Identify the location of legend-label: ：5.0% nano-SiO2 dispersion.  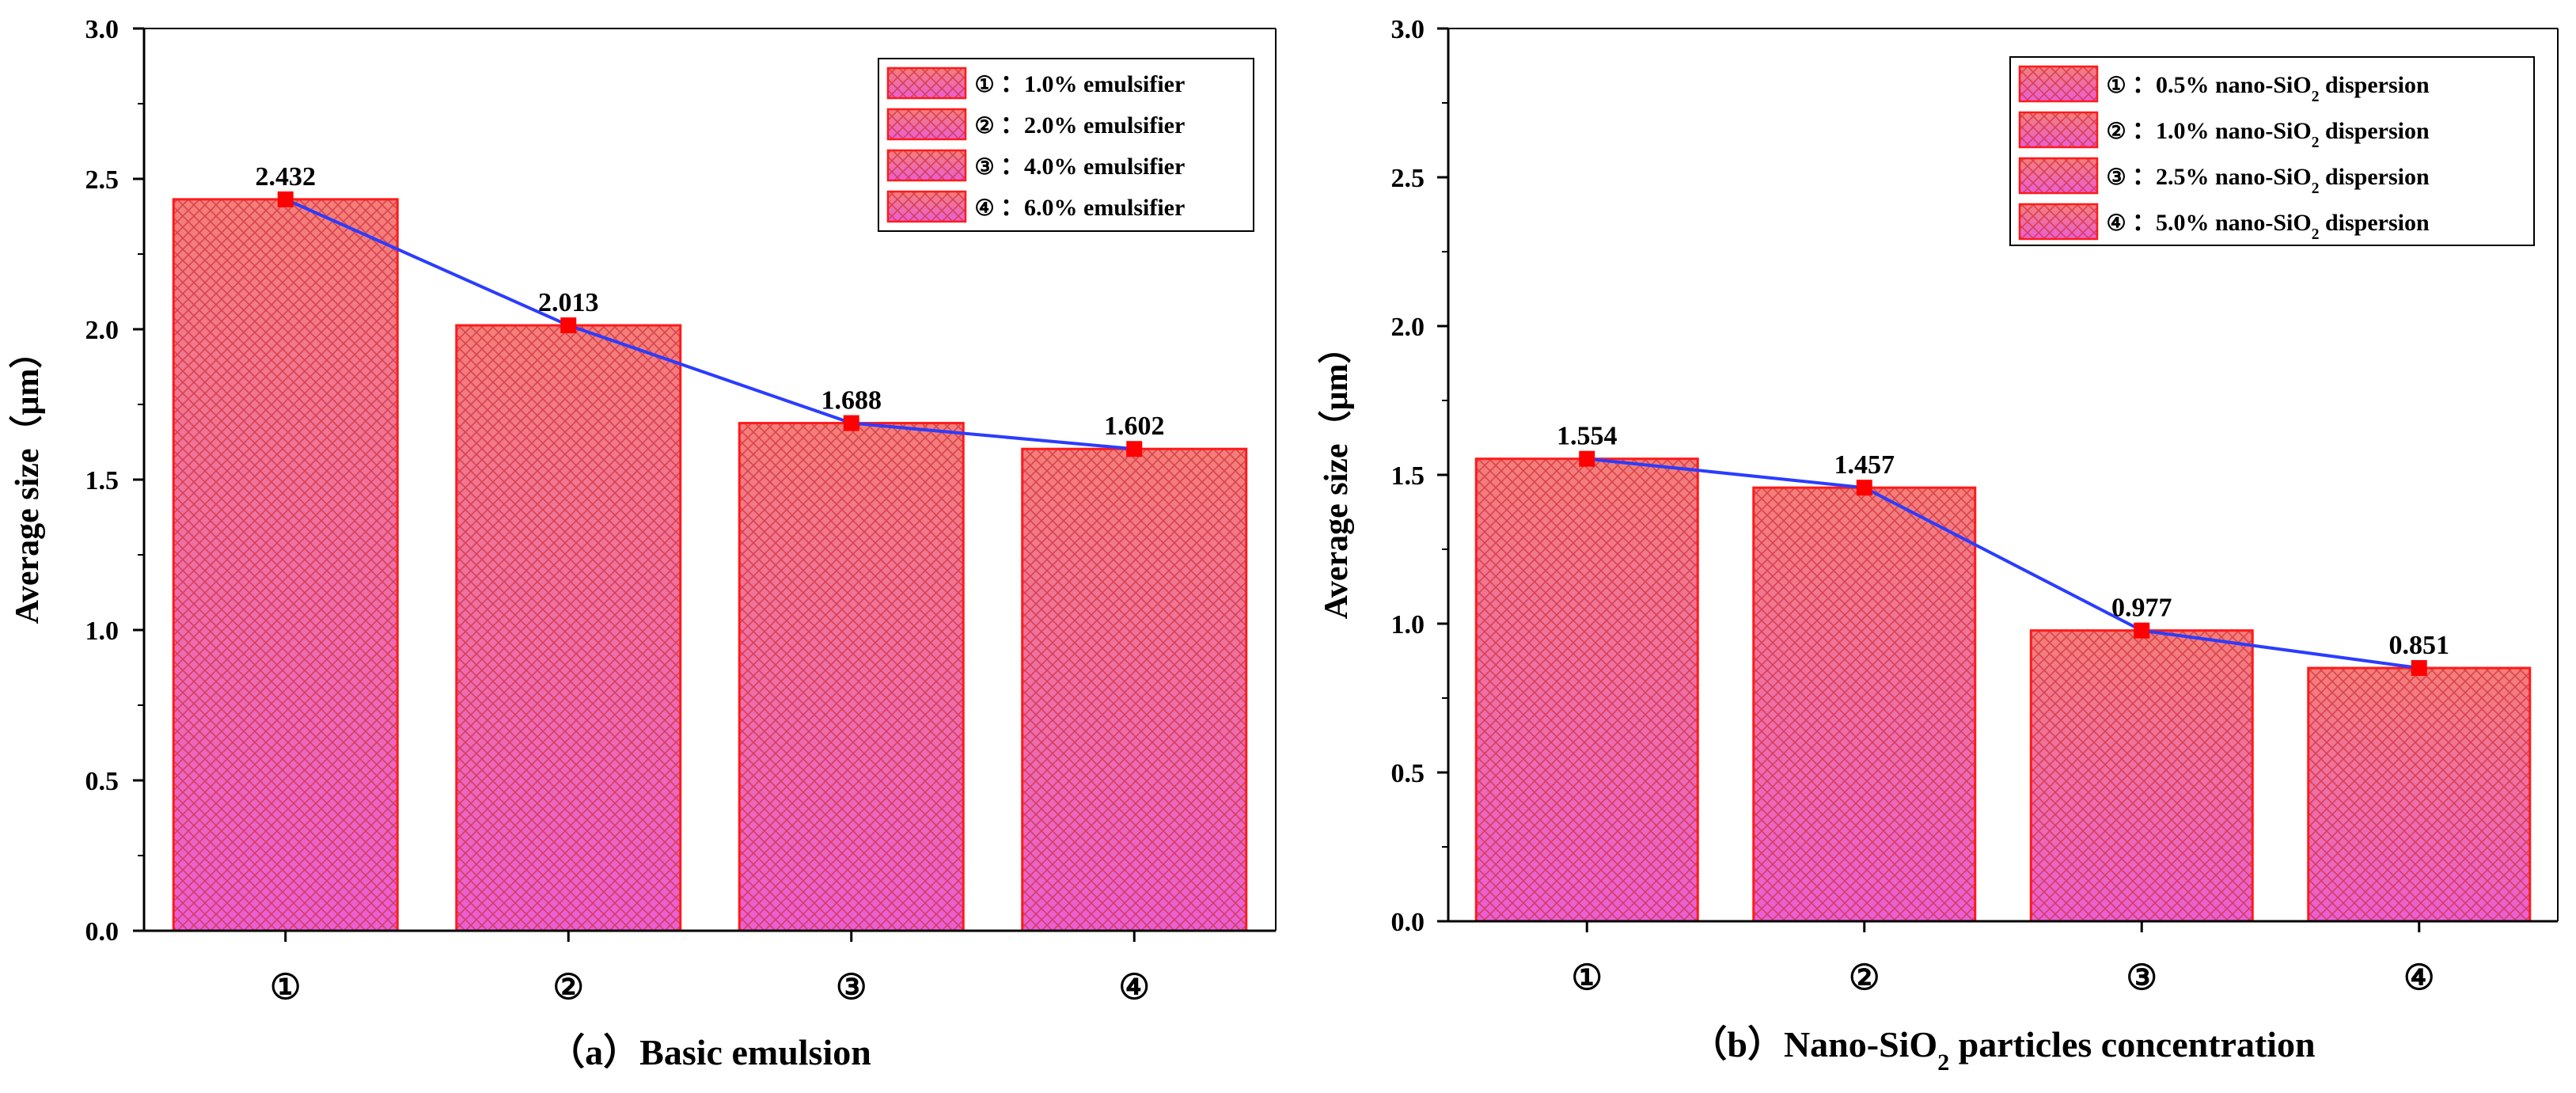
(2281, 226).